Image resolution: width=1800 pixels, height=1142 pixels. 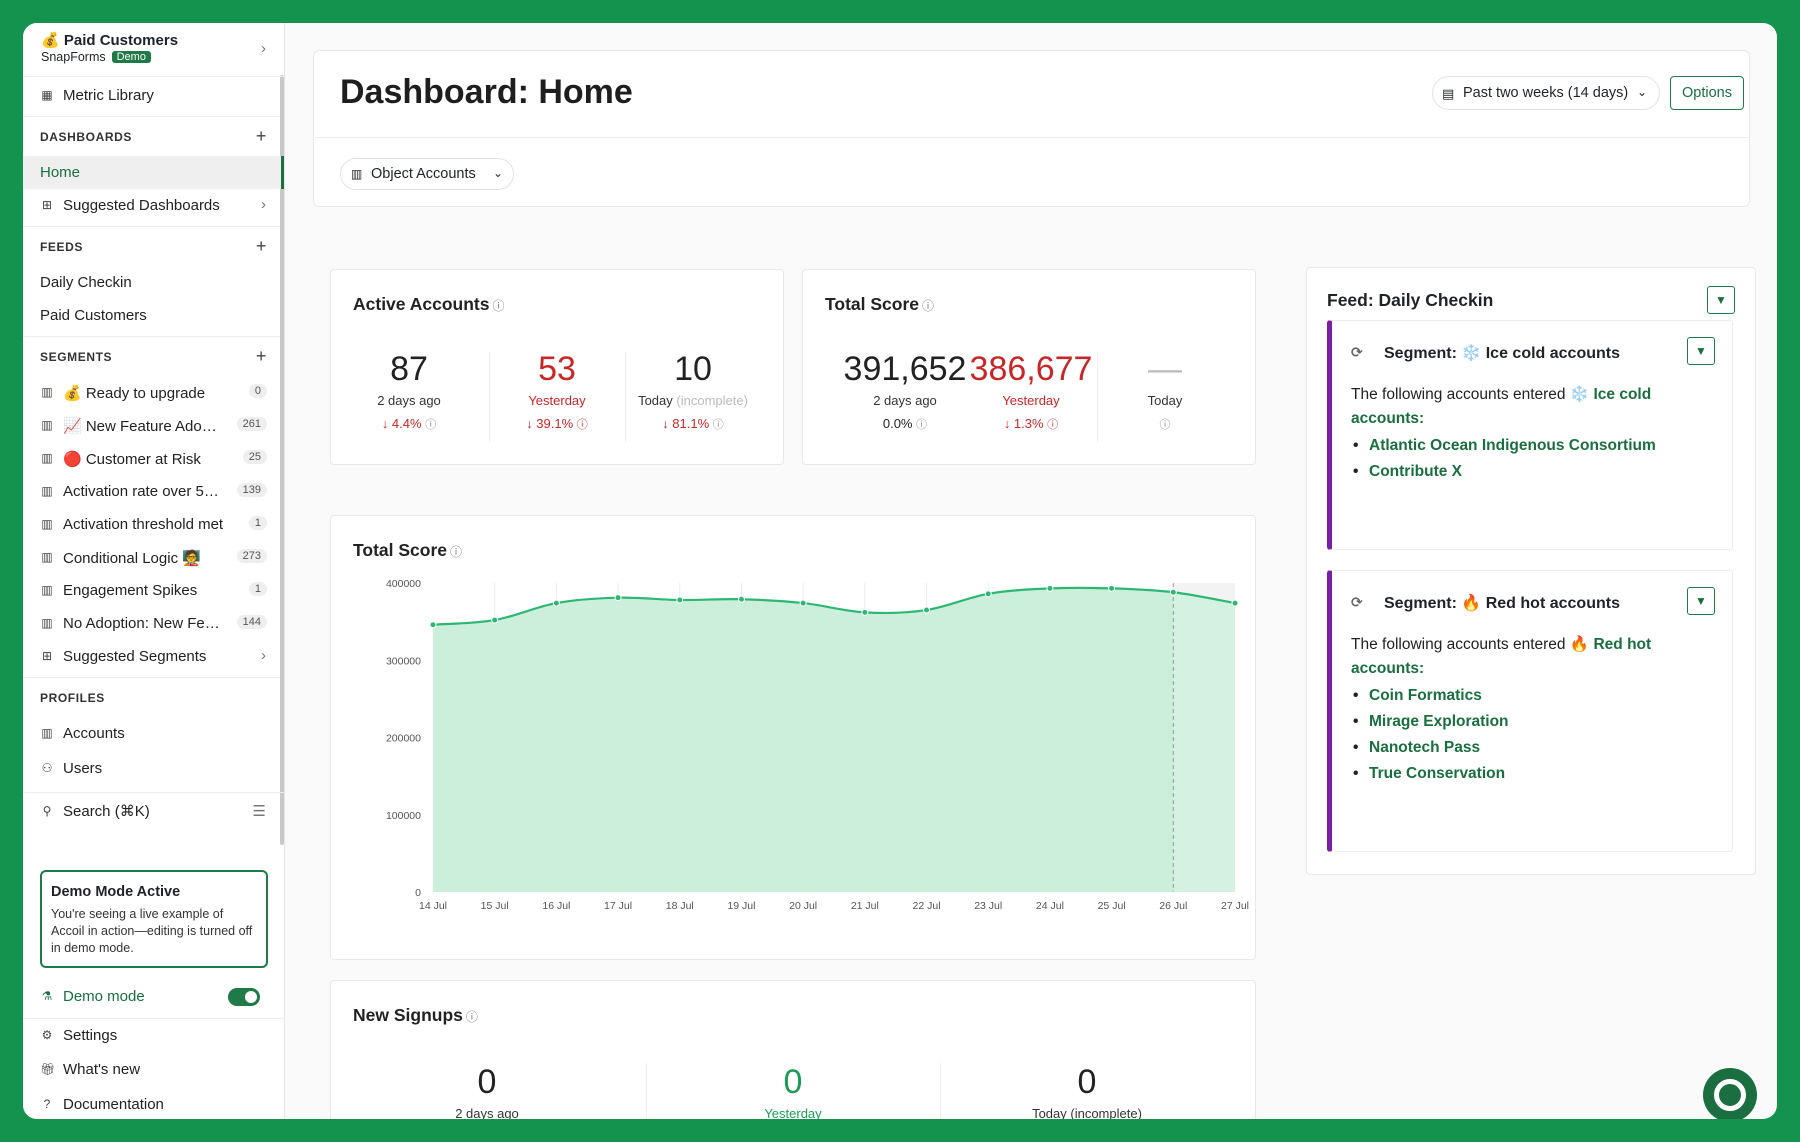 What do you see at coordinates (154, 1034) in the screenshot?
I see `sidebar-item-settings: ⚙ Settings` at bounding box center [154, 1034].